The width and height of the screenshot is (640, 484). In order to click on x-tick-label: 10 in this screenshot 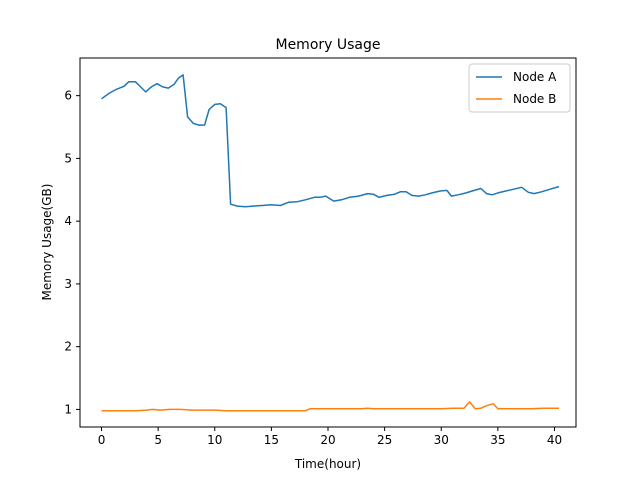, I will do `click(214, 440)`.